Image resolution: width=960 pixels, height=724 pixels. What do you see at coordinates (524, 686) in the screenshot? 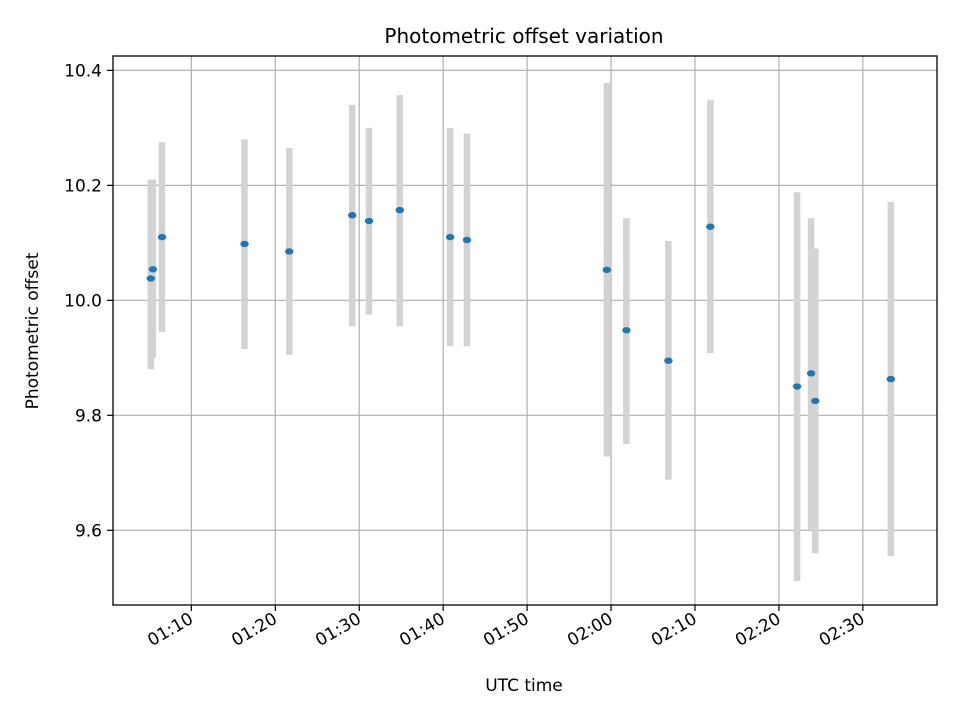
I see `x-axis-label: UTC time` at bounding box center [524, 686].